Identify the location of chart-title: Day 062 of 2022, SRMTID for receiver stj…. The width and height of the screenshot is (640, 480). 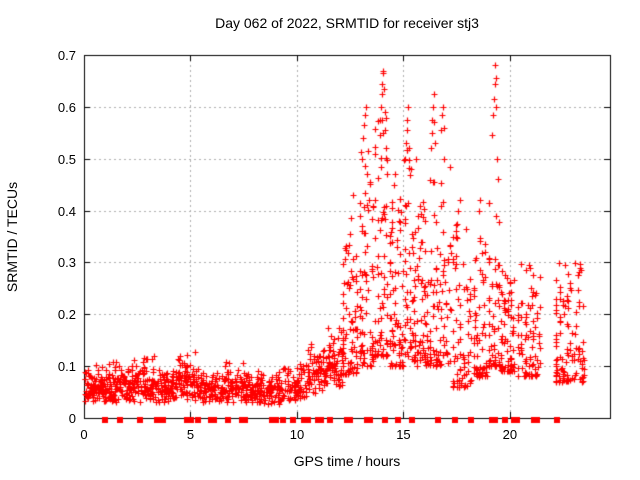
(347, 23).